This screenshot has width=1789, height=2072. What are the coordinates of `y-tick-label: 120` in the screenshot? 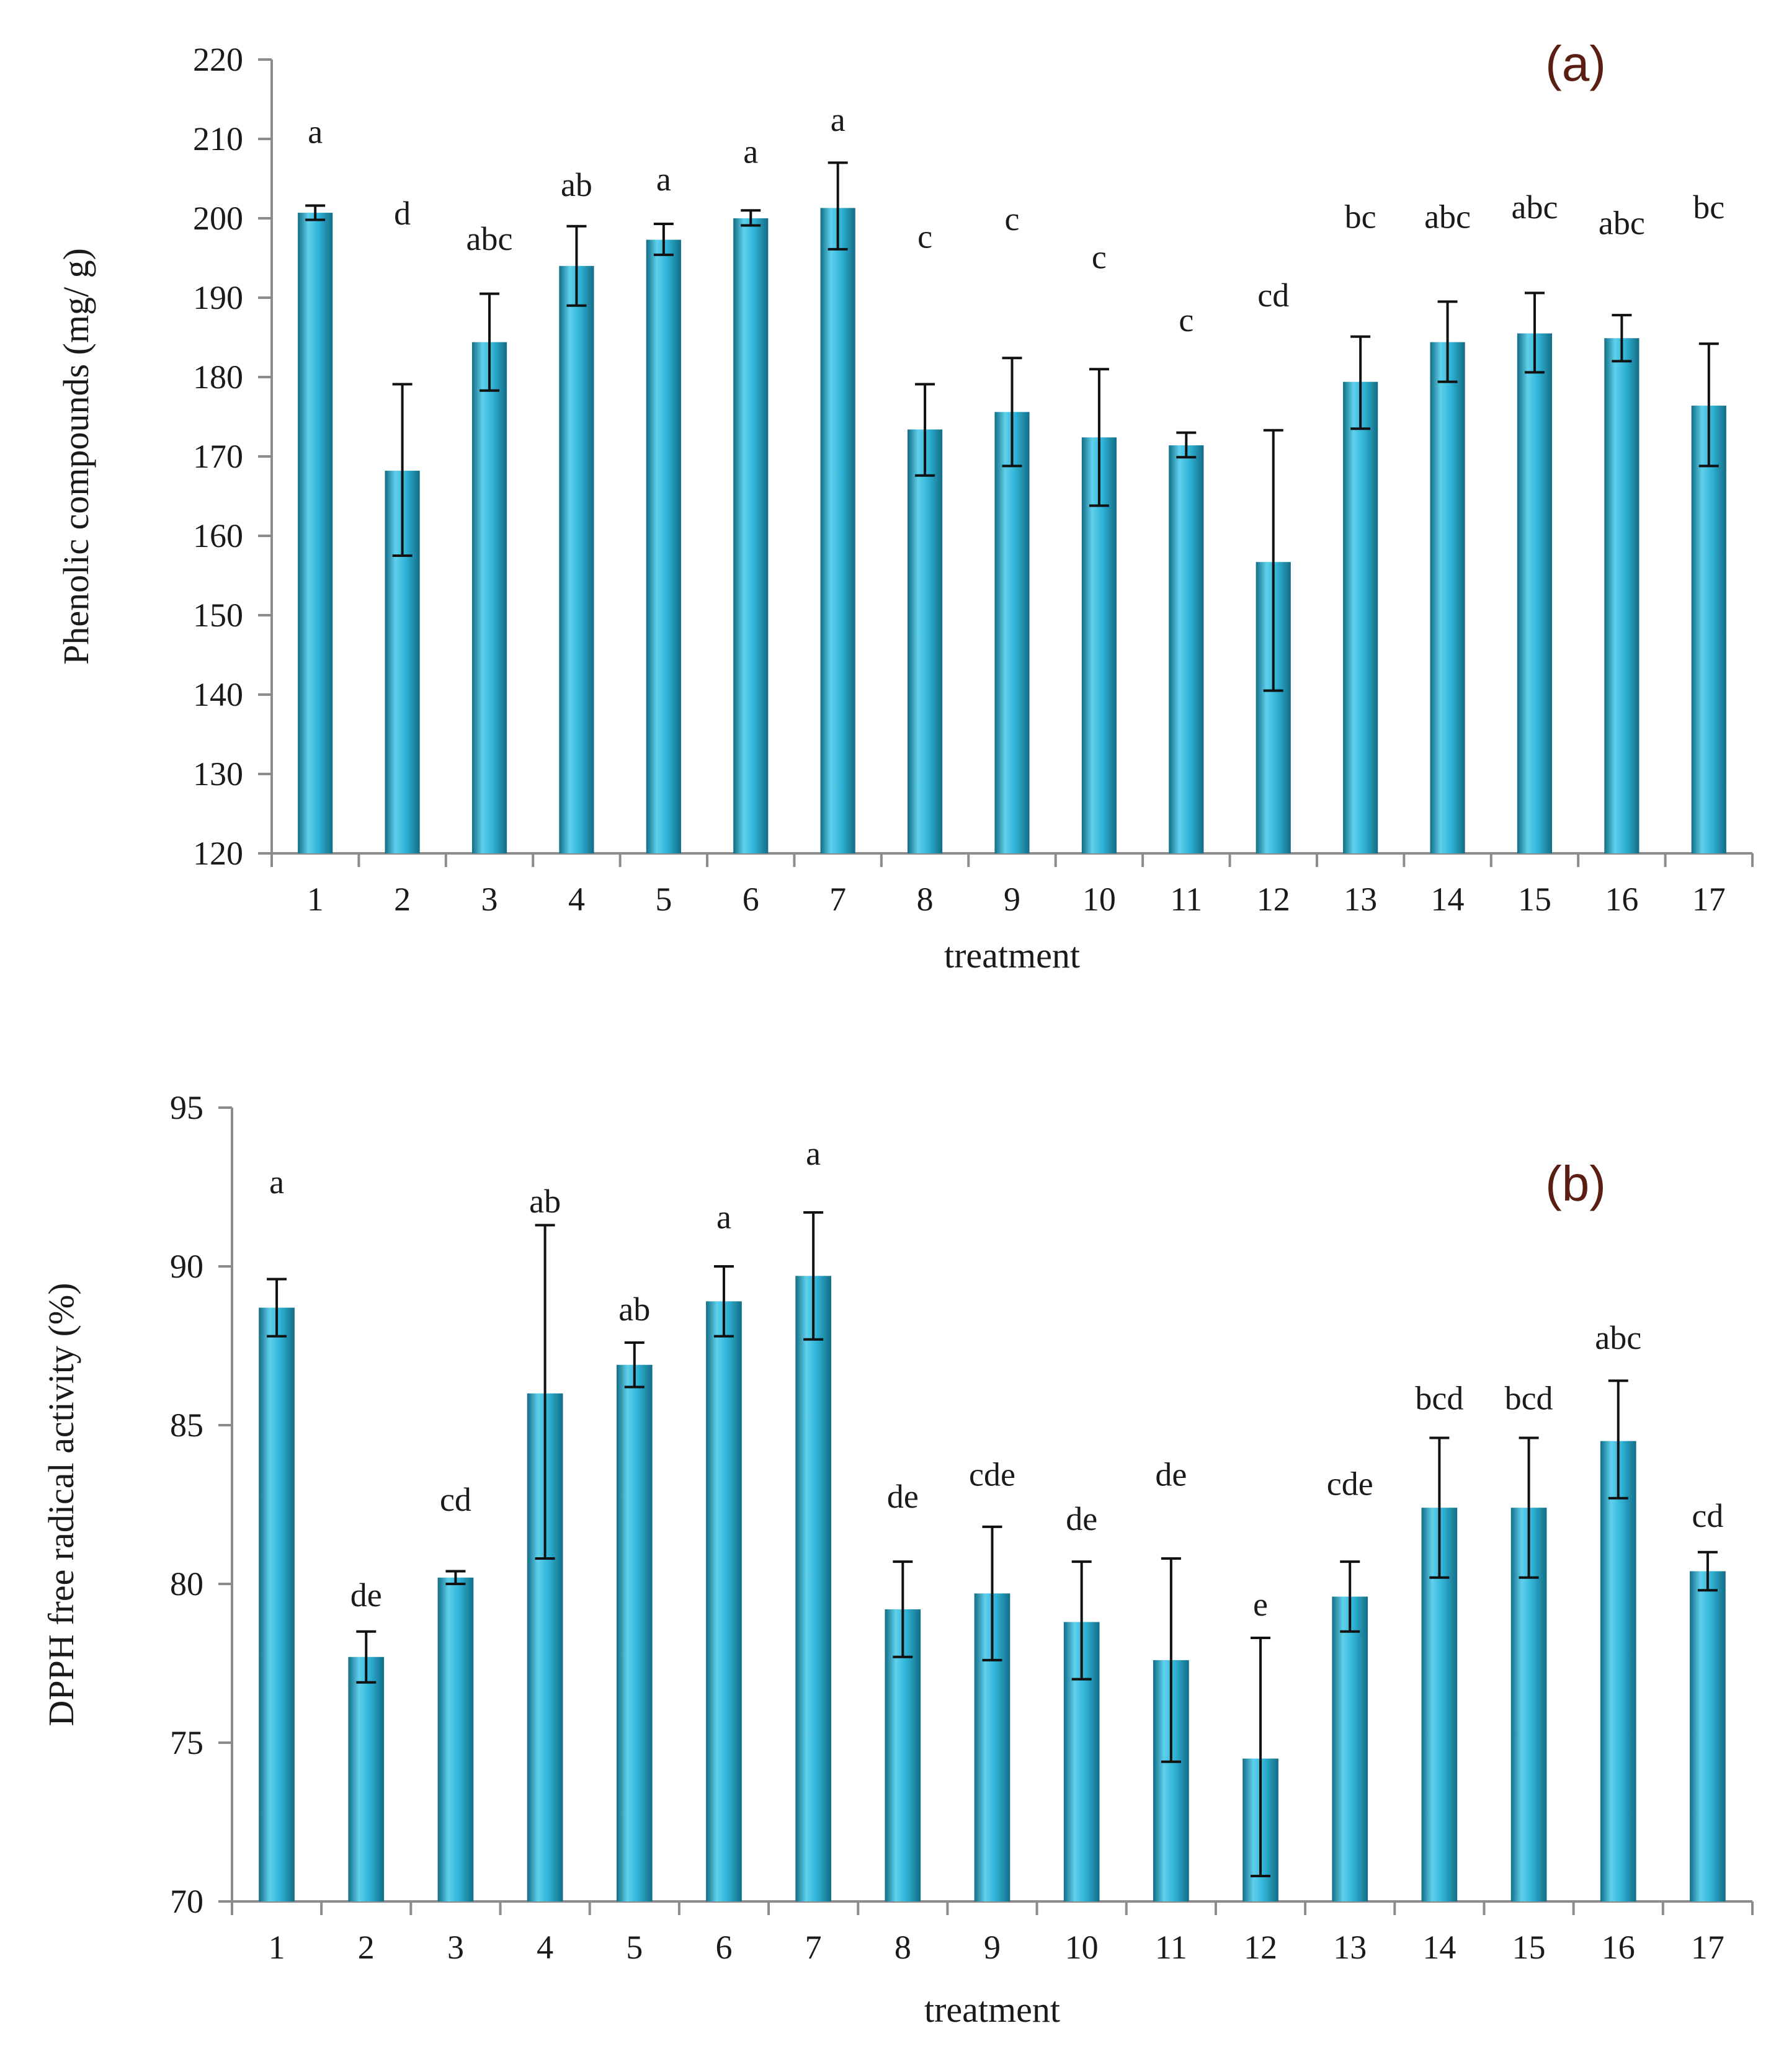 It's located at (218, 854).